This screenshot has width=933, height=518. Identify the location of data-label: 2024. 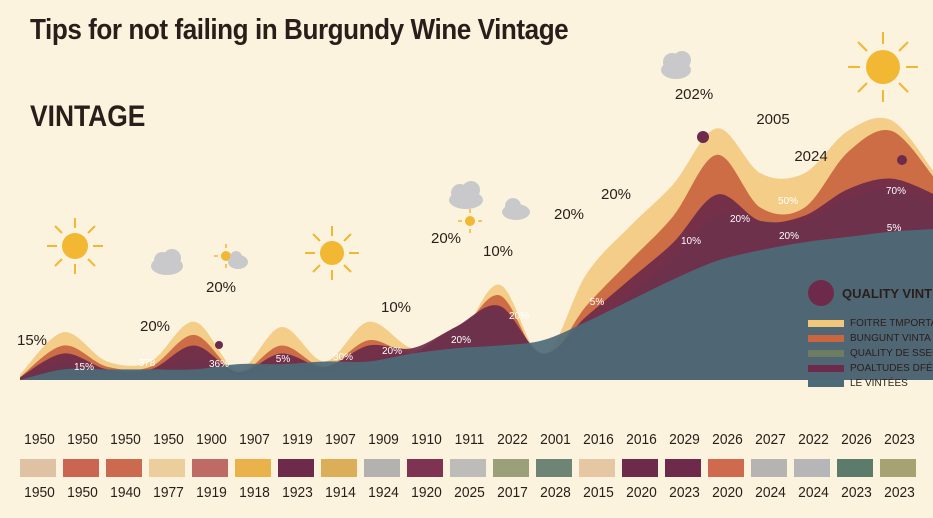
(810, 156).